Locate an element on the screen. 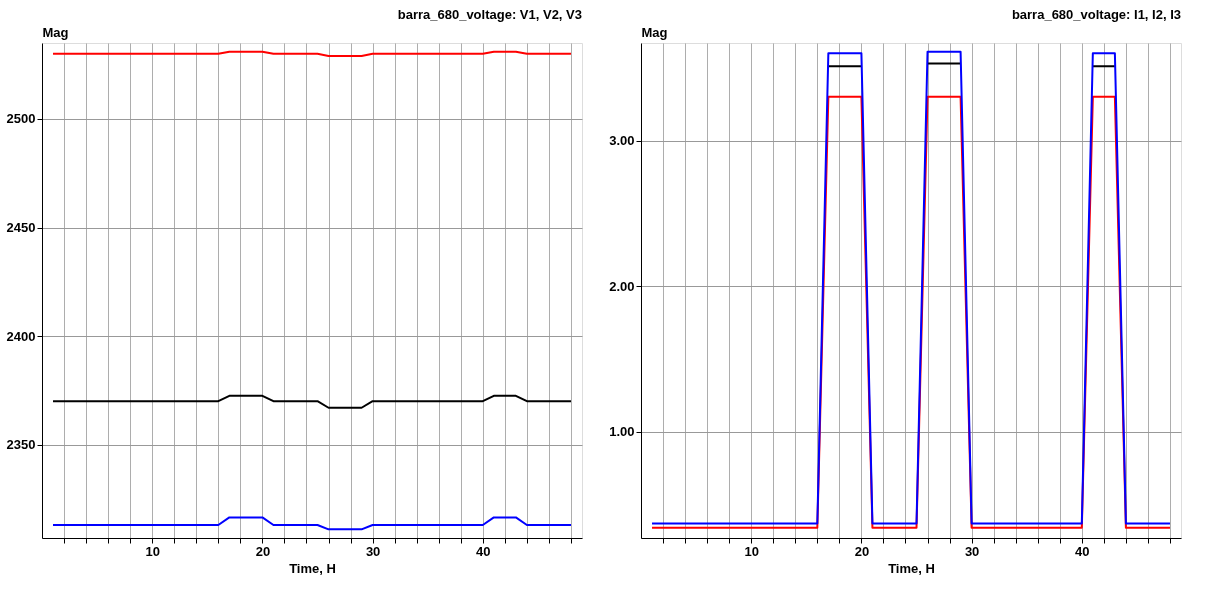 The image size is (1222, 594). y-tick-label: 2450 is located at coordinates (21, 228).